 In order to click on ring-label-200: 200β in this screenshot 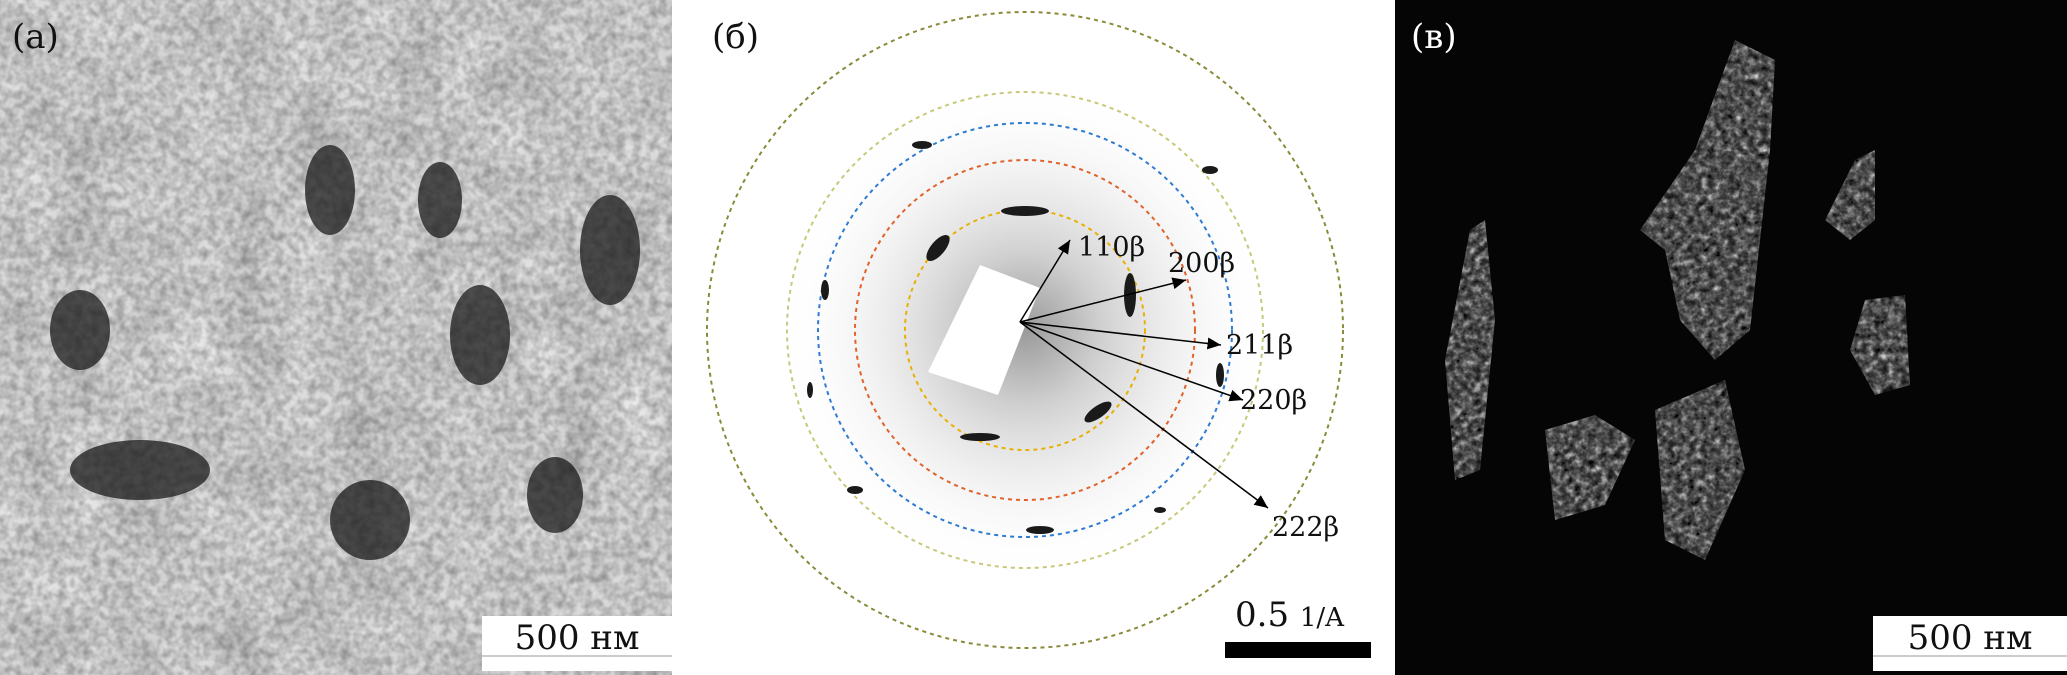, I will do `click(1202, 263)`.